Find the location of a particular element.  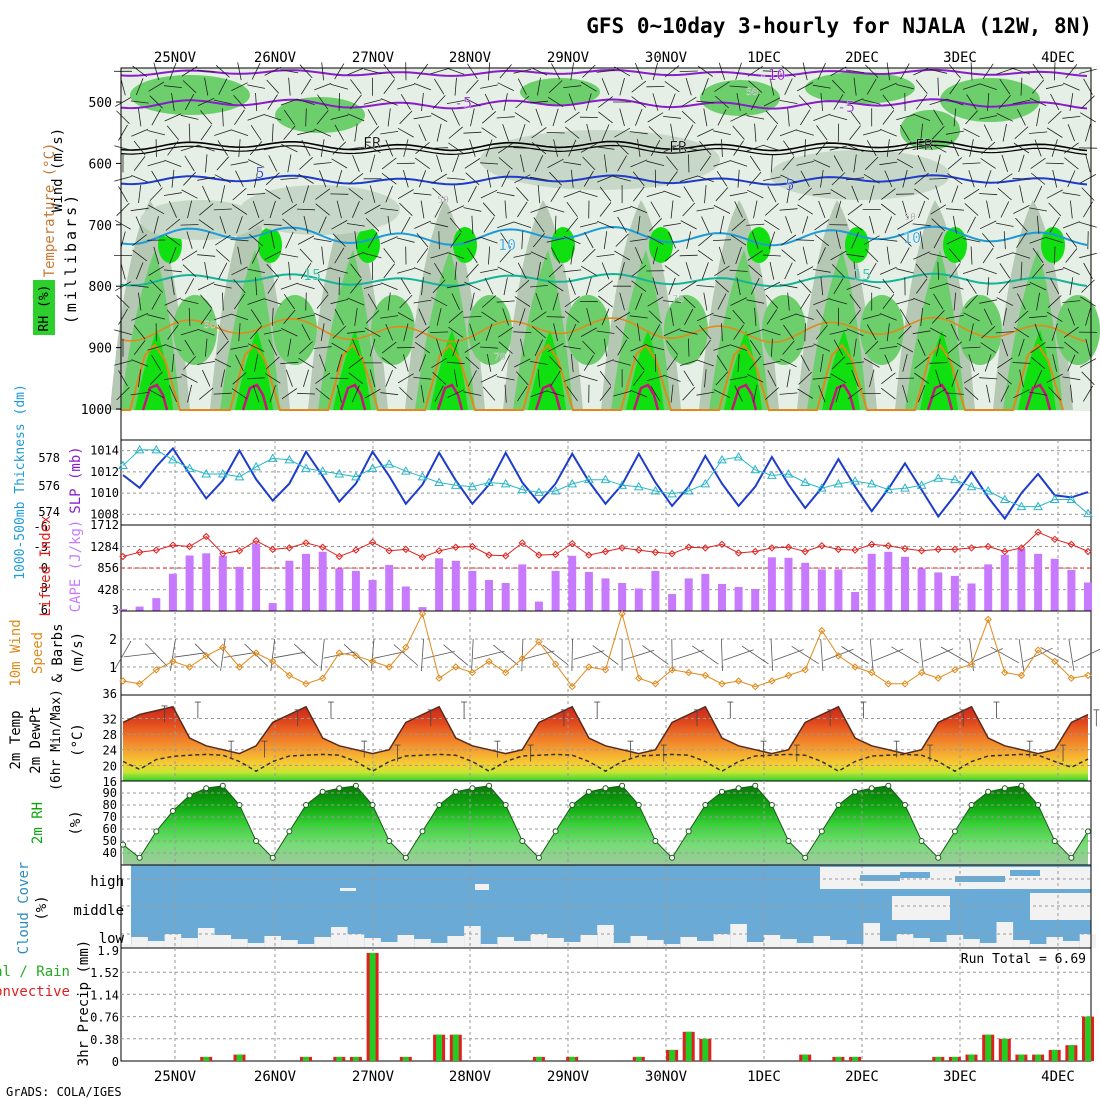

temp2m-tick-label: 20 is located at coordinates (110, 766).